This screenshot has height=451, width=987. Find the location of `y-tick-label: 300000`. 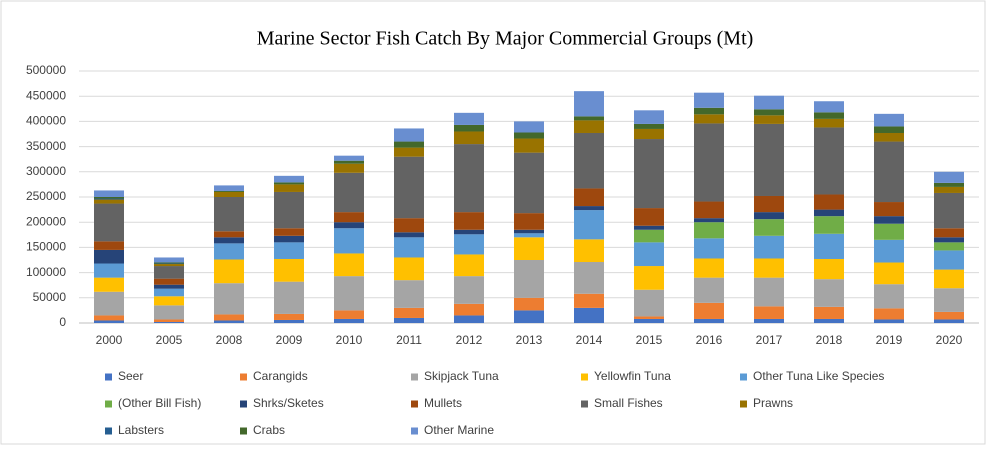

y-tick-label: 300000 is located at coordinates (46, 171).